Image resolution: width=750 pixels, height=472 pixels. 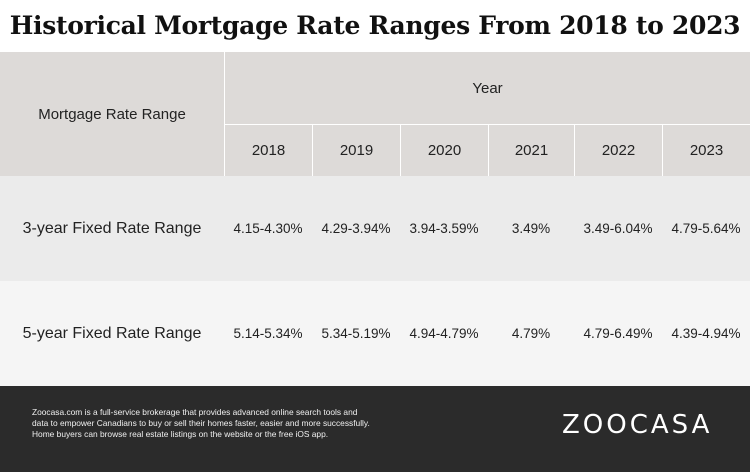 I want to click on row-label: 5-year Fixed Rate Range, so click(x=112, y=333).